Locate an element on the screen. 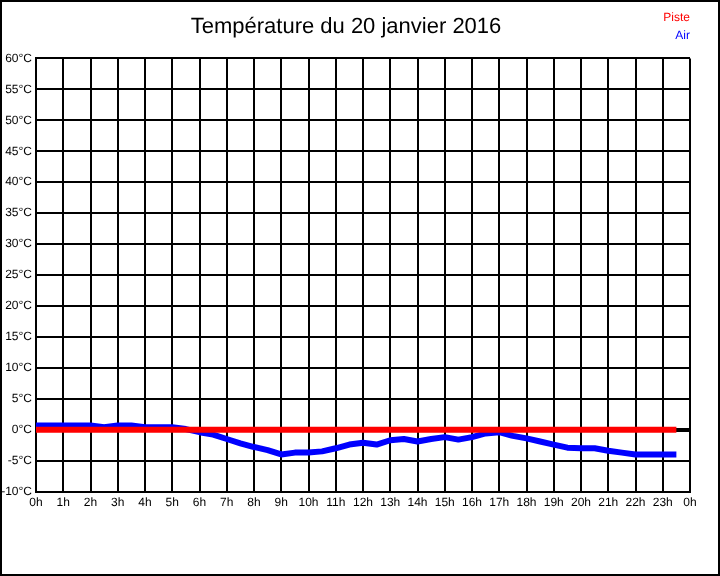 The image size is (720, 576). chart-title: Température du 20 janvier 2016 is located at coordinates (346, 27).